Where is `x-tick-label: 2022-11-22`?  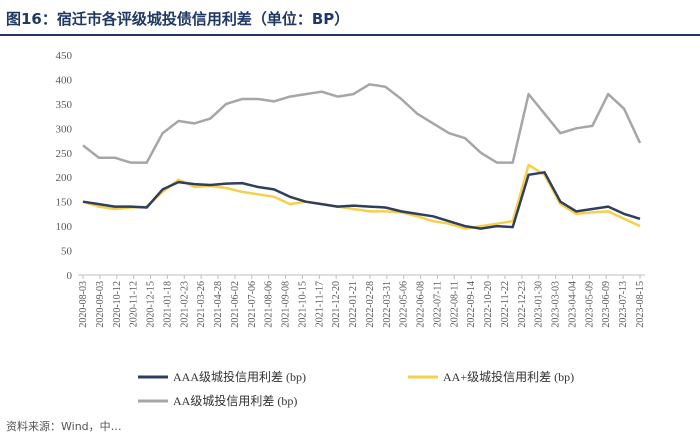 x-tick-label: 2022-11-22 is located at coordinates (505, 304).